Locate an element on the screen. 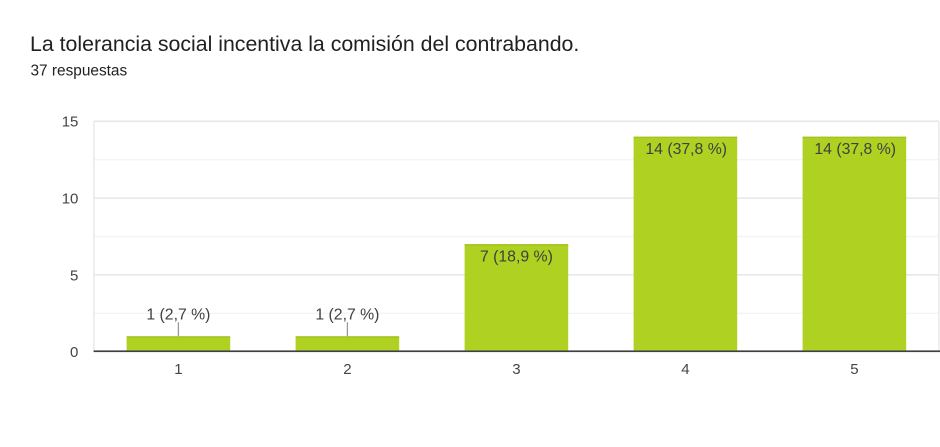  svg-text: 15 is located at coordinates (70, 122).